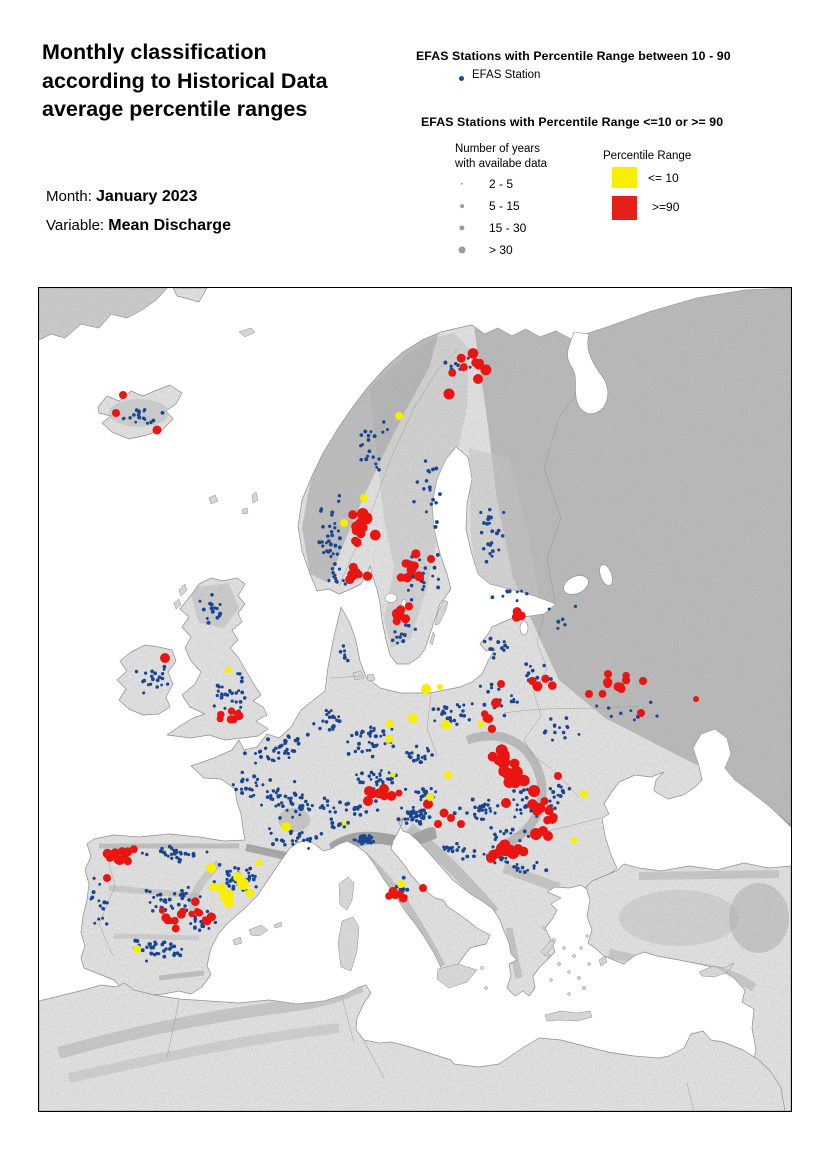 The image size is (830, 1169). What do you see at coordinates (169, 225) in the screenshot?
I see `variable-value: Mean Discharge` at bounding box center [169, 225].